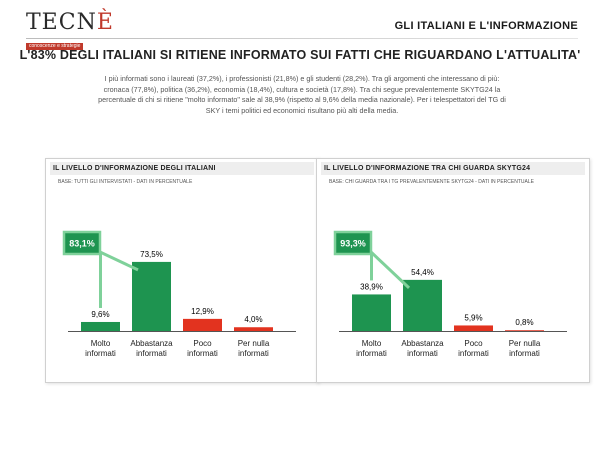  What do you see at coordinates (422, 272) in the screenshot?
I see `data-label: 54,4%` at bounding box center [422, 272].